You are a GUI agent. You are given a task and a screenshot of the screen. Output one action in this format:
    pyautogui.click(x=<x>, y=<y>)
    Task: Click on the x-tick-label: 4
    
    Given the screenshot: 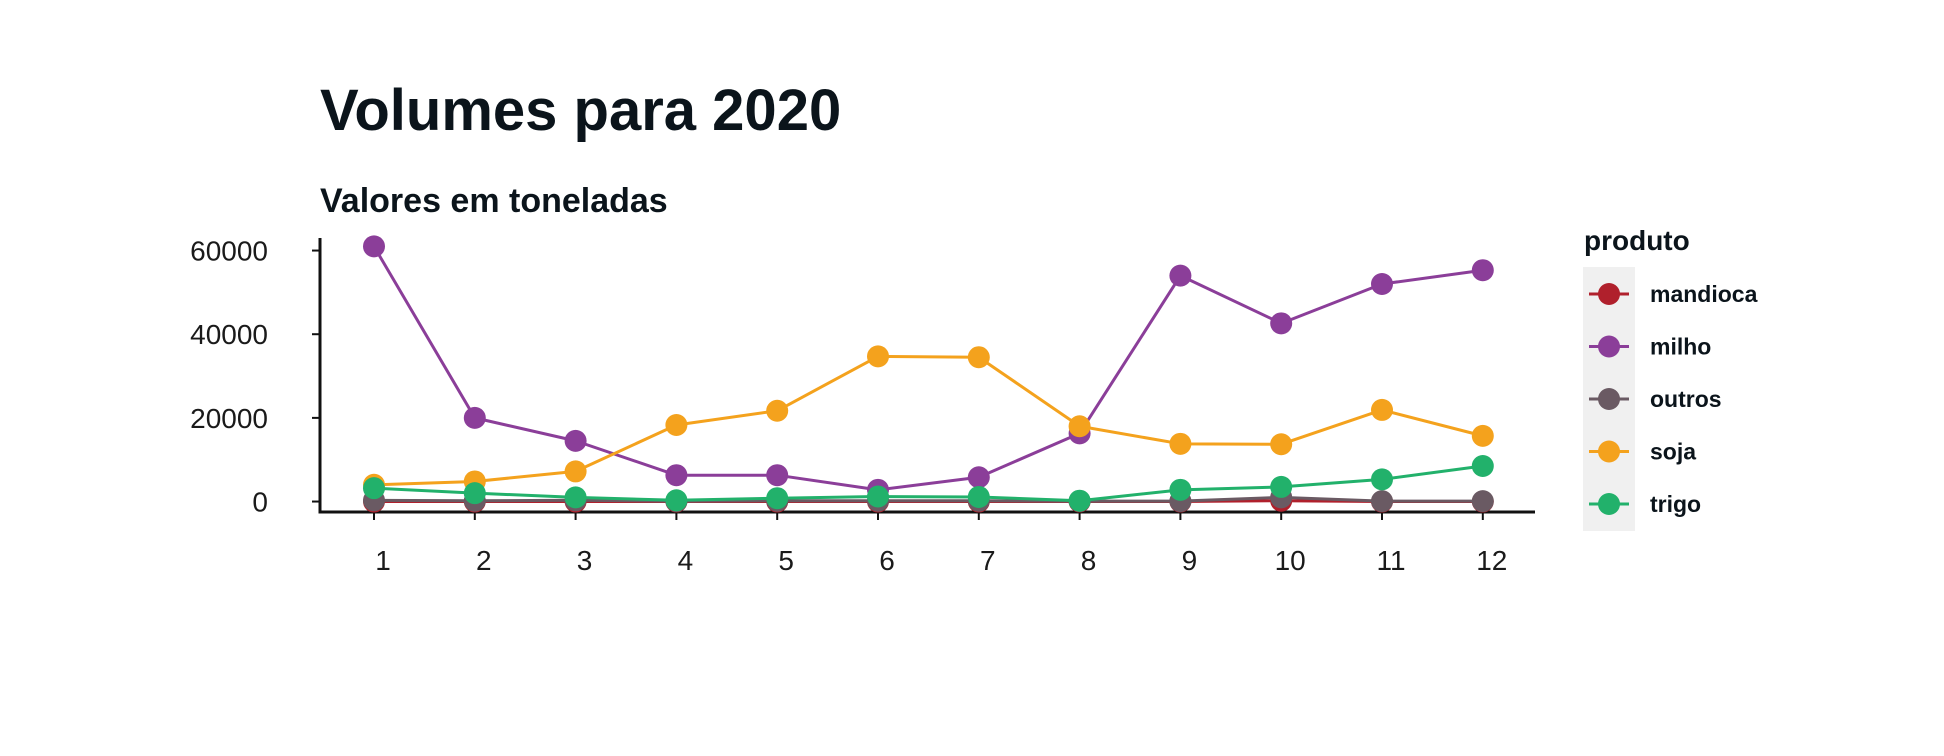 What is the action you would take?
    pyautogui.click(x=686, y=560)
    